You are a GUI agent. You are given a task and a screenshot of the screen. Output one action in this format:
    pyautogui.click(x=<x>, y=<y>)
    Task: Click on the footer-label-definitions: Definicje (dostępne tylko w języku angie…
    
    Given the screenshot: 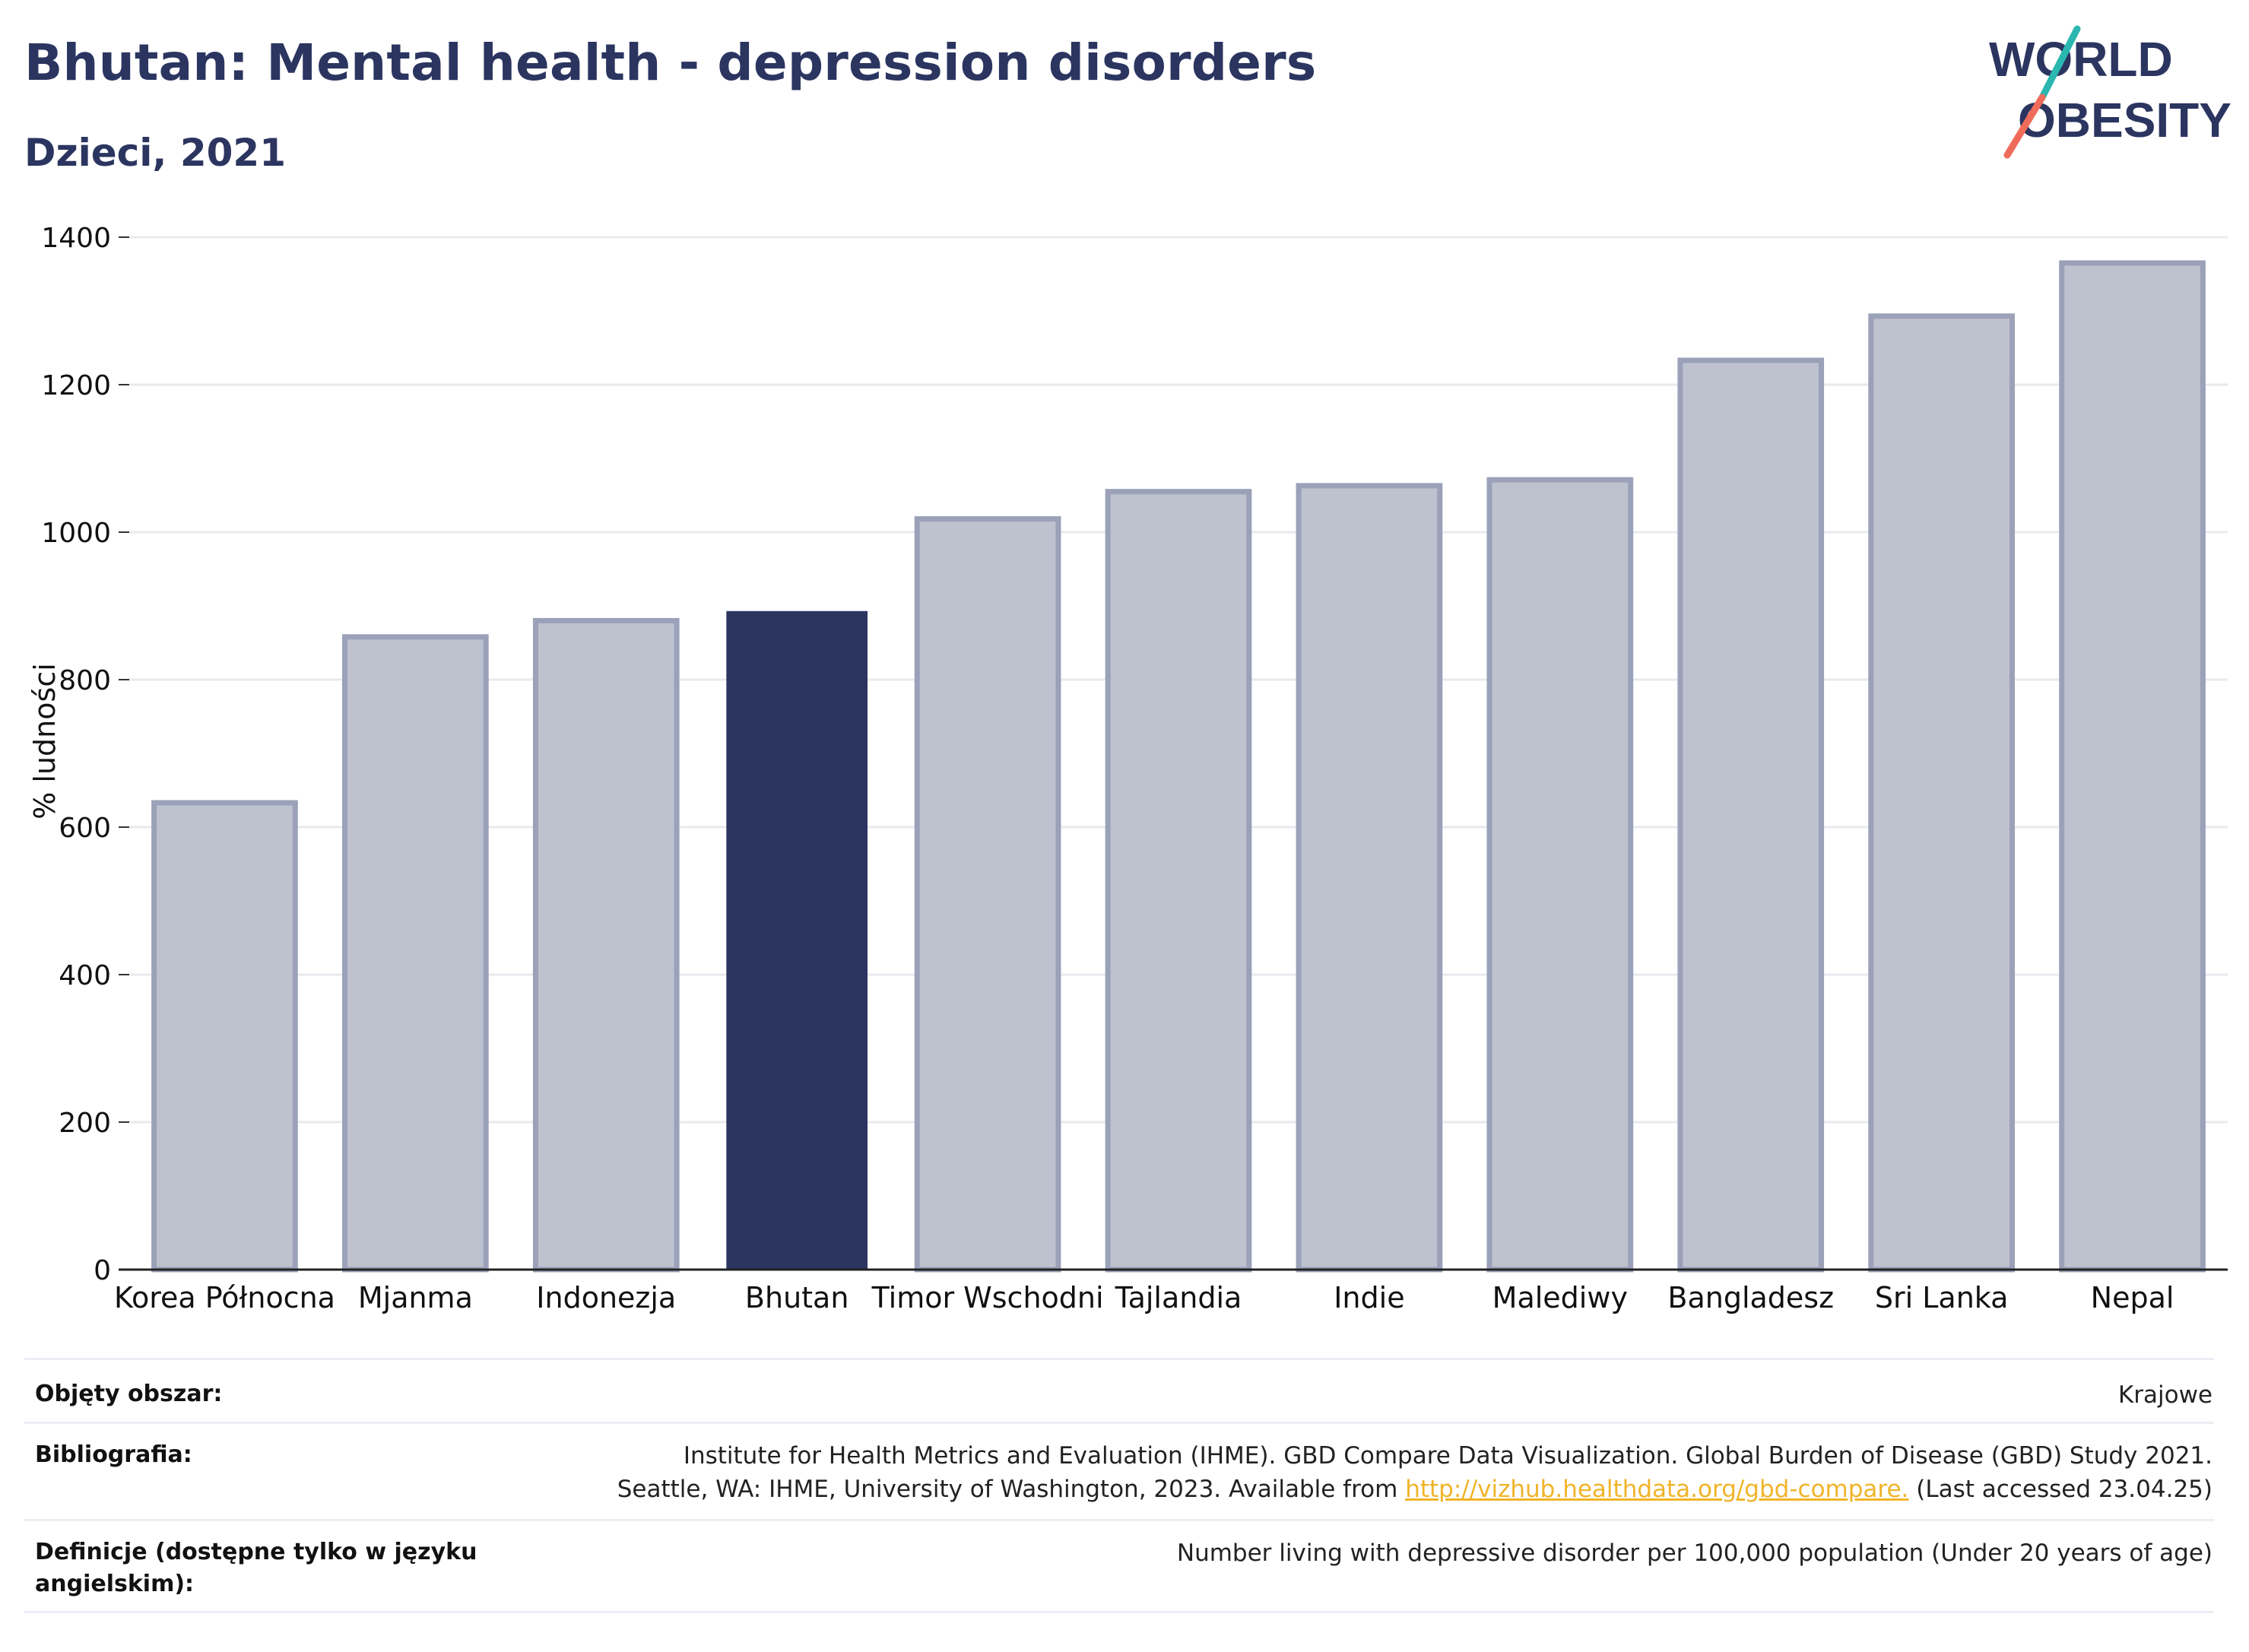 What is the action you would take?
    pyautogui.click(x=256, y=1568)
    